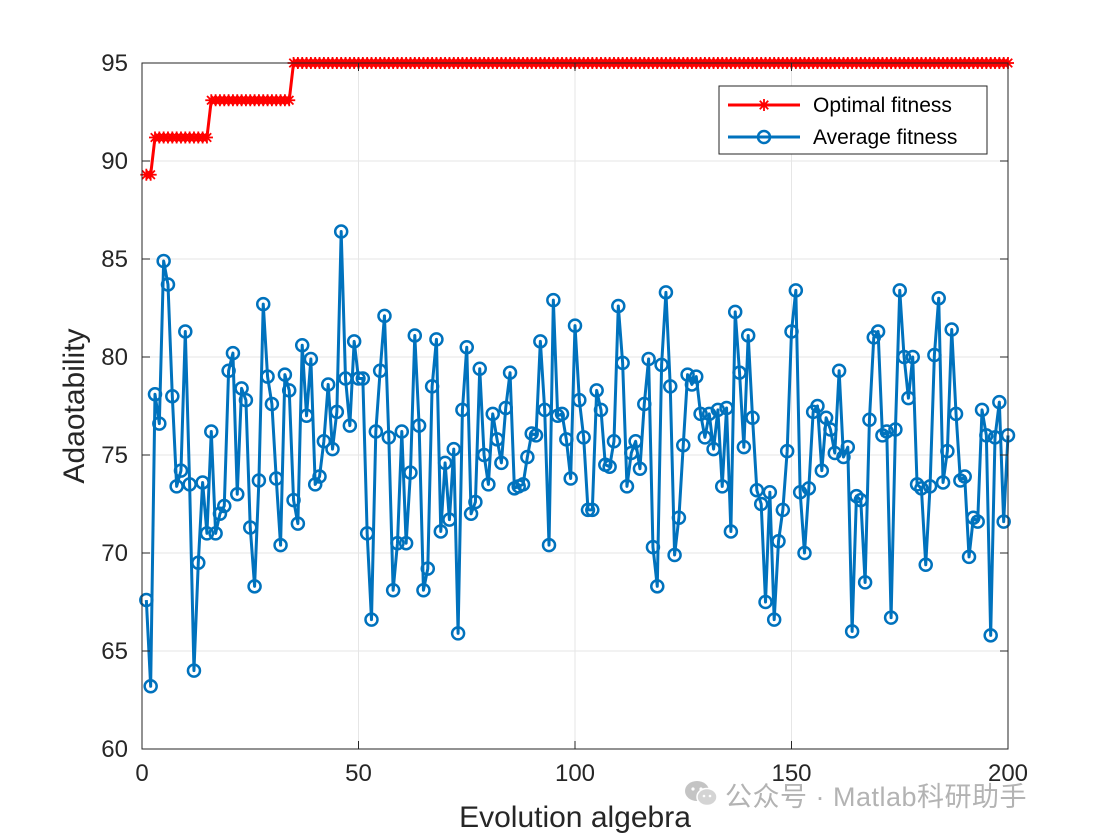 Image resolution: width=1112 pixels, height=836 pixels. I want to click on legend: Optimal fitness Average fitness, so click(853, 120).